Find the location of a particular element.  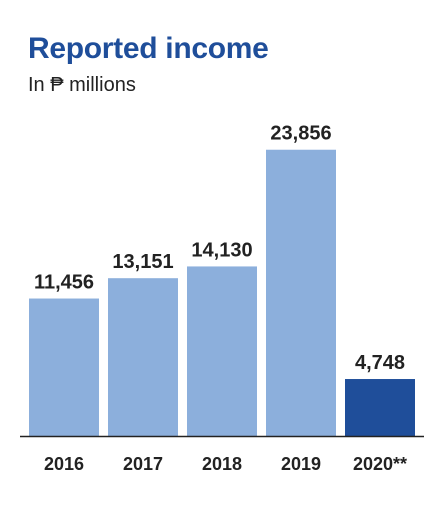

x-tick-label-2019: 2019 is located at coordinates (301, 464).